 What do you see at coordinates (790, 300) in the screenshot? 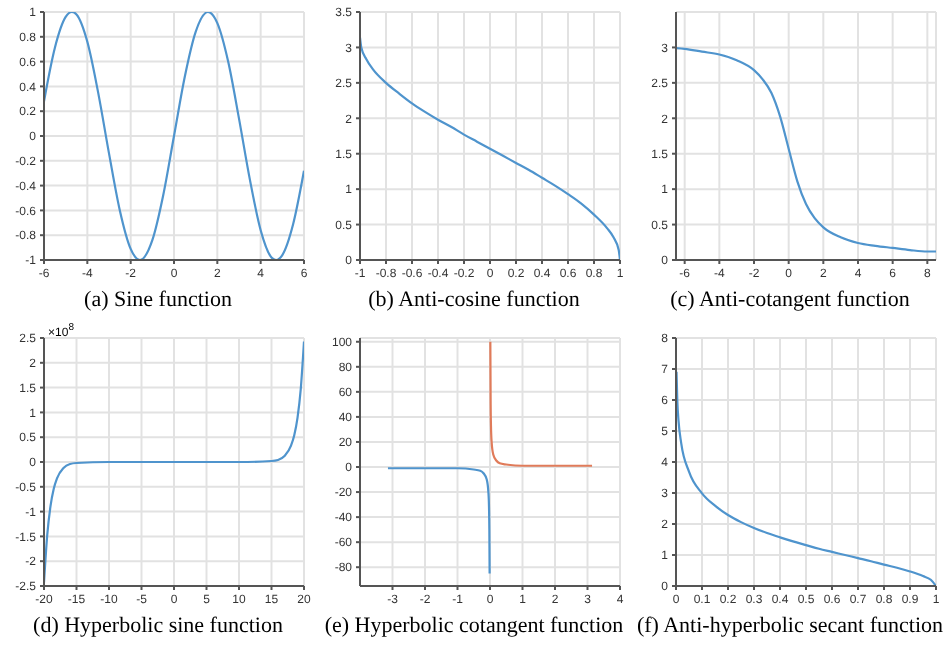
I see `text: (c) Anti-cotangent function` at bounding box center [790, 300].